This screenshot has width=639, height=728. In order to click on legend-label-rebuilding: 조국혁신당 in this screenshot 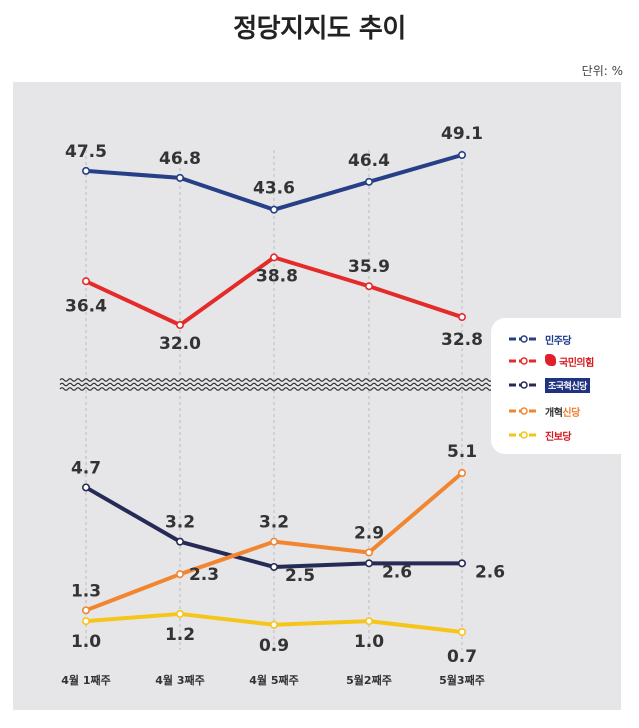, I will do `click(567, 385)`.